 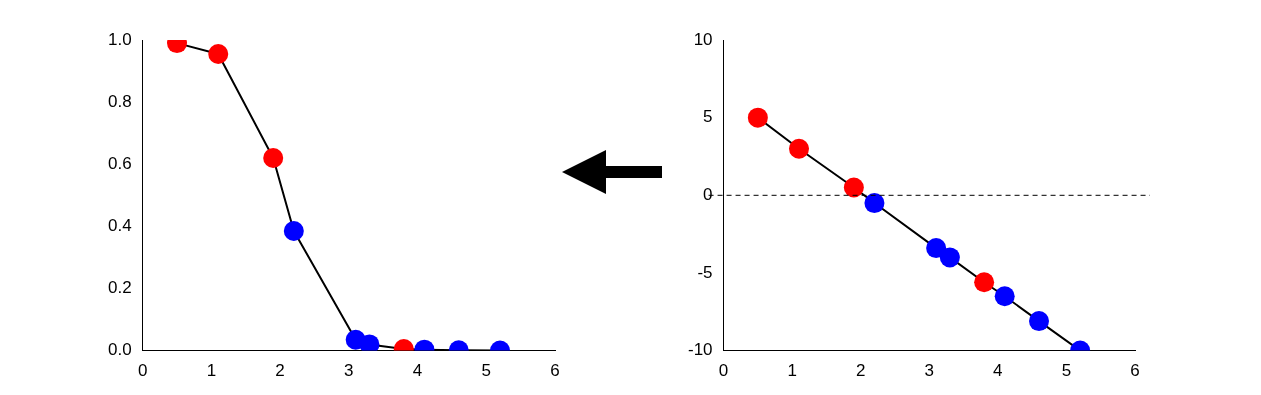 What do you see at coordinates (705, 272) in the screenshot?
I see `y-tick-label: -5` at bounding box center [705, 272].